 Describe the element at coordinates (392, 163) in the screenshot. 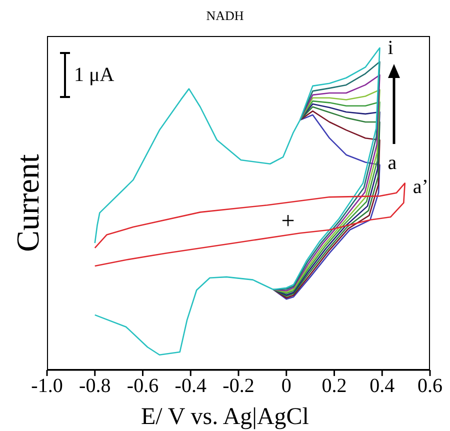

I see `series-label: a` at that location.